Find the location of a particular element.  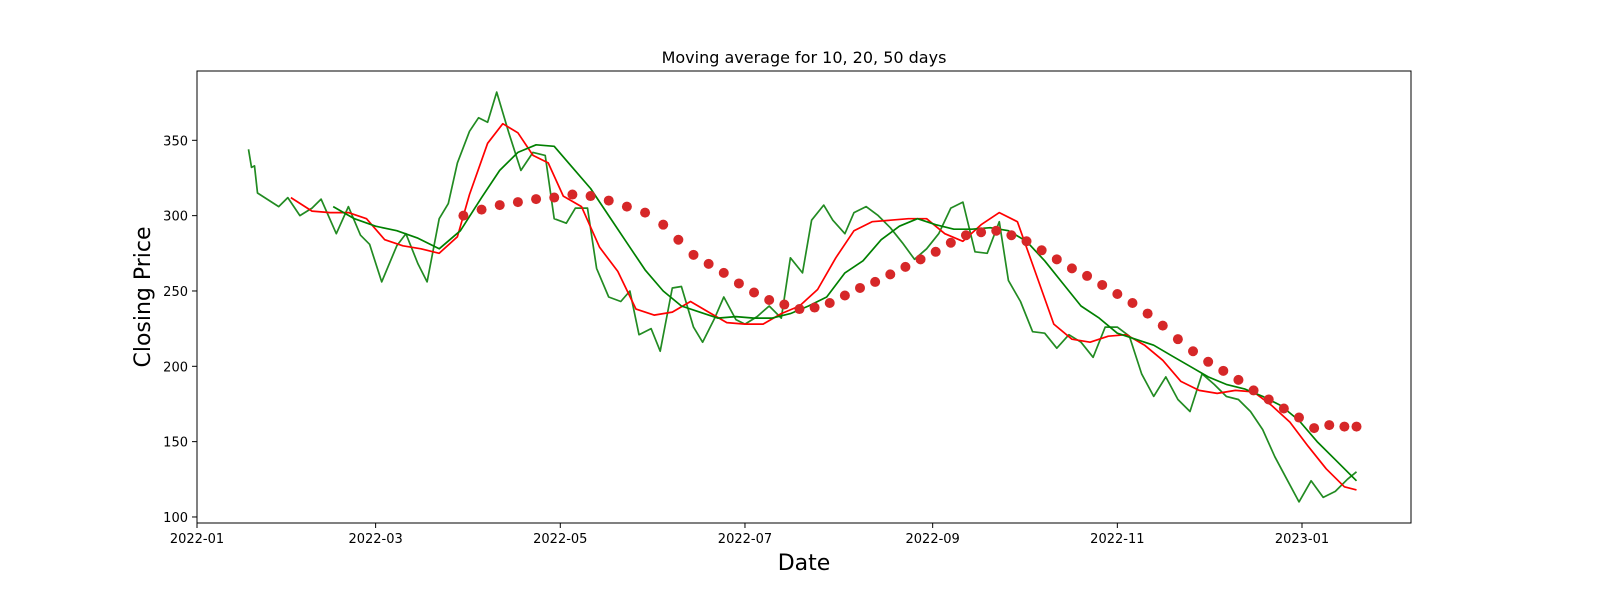

y-tick-label: 300 is located at coordinates (175, 217).